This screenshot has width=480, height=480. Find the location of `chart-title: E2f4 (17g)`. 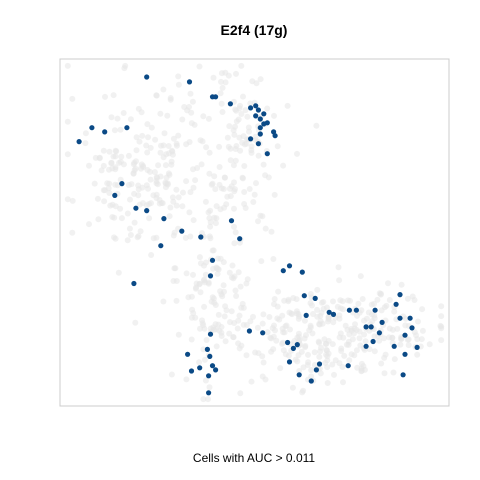

chart-title: E2f4 (17g) is located at coordinates (254, 30).